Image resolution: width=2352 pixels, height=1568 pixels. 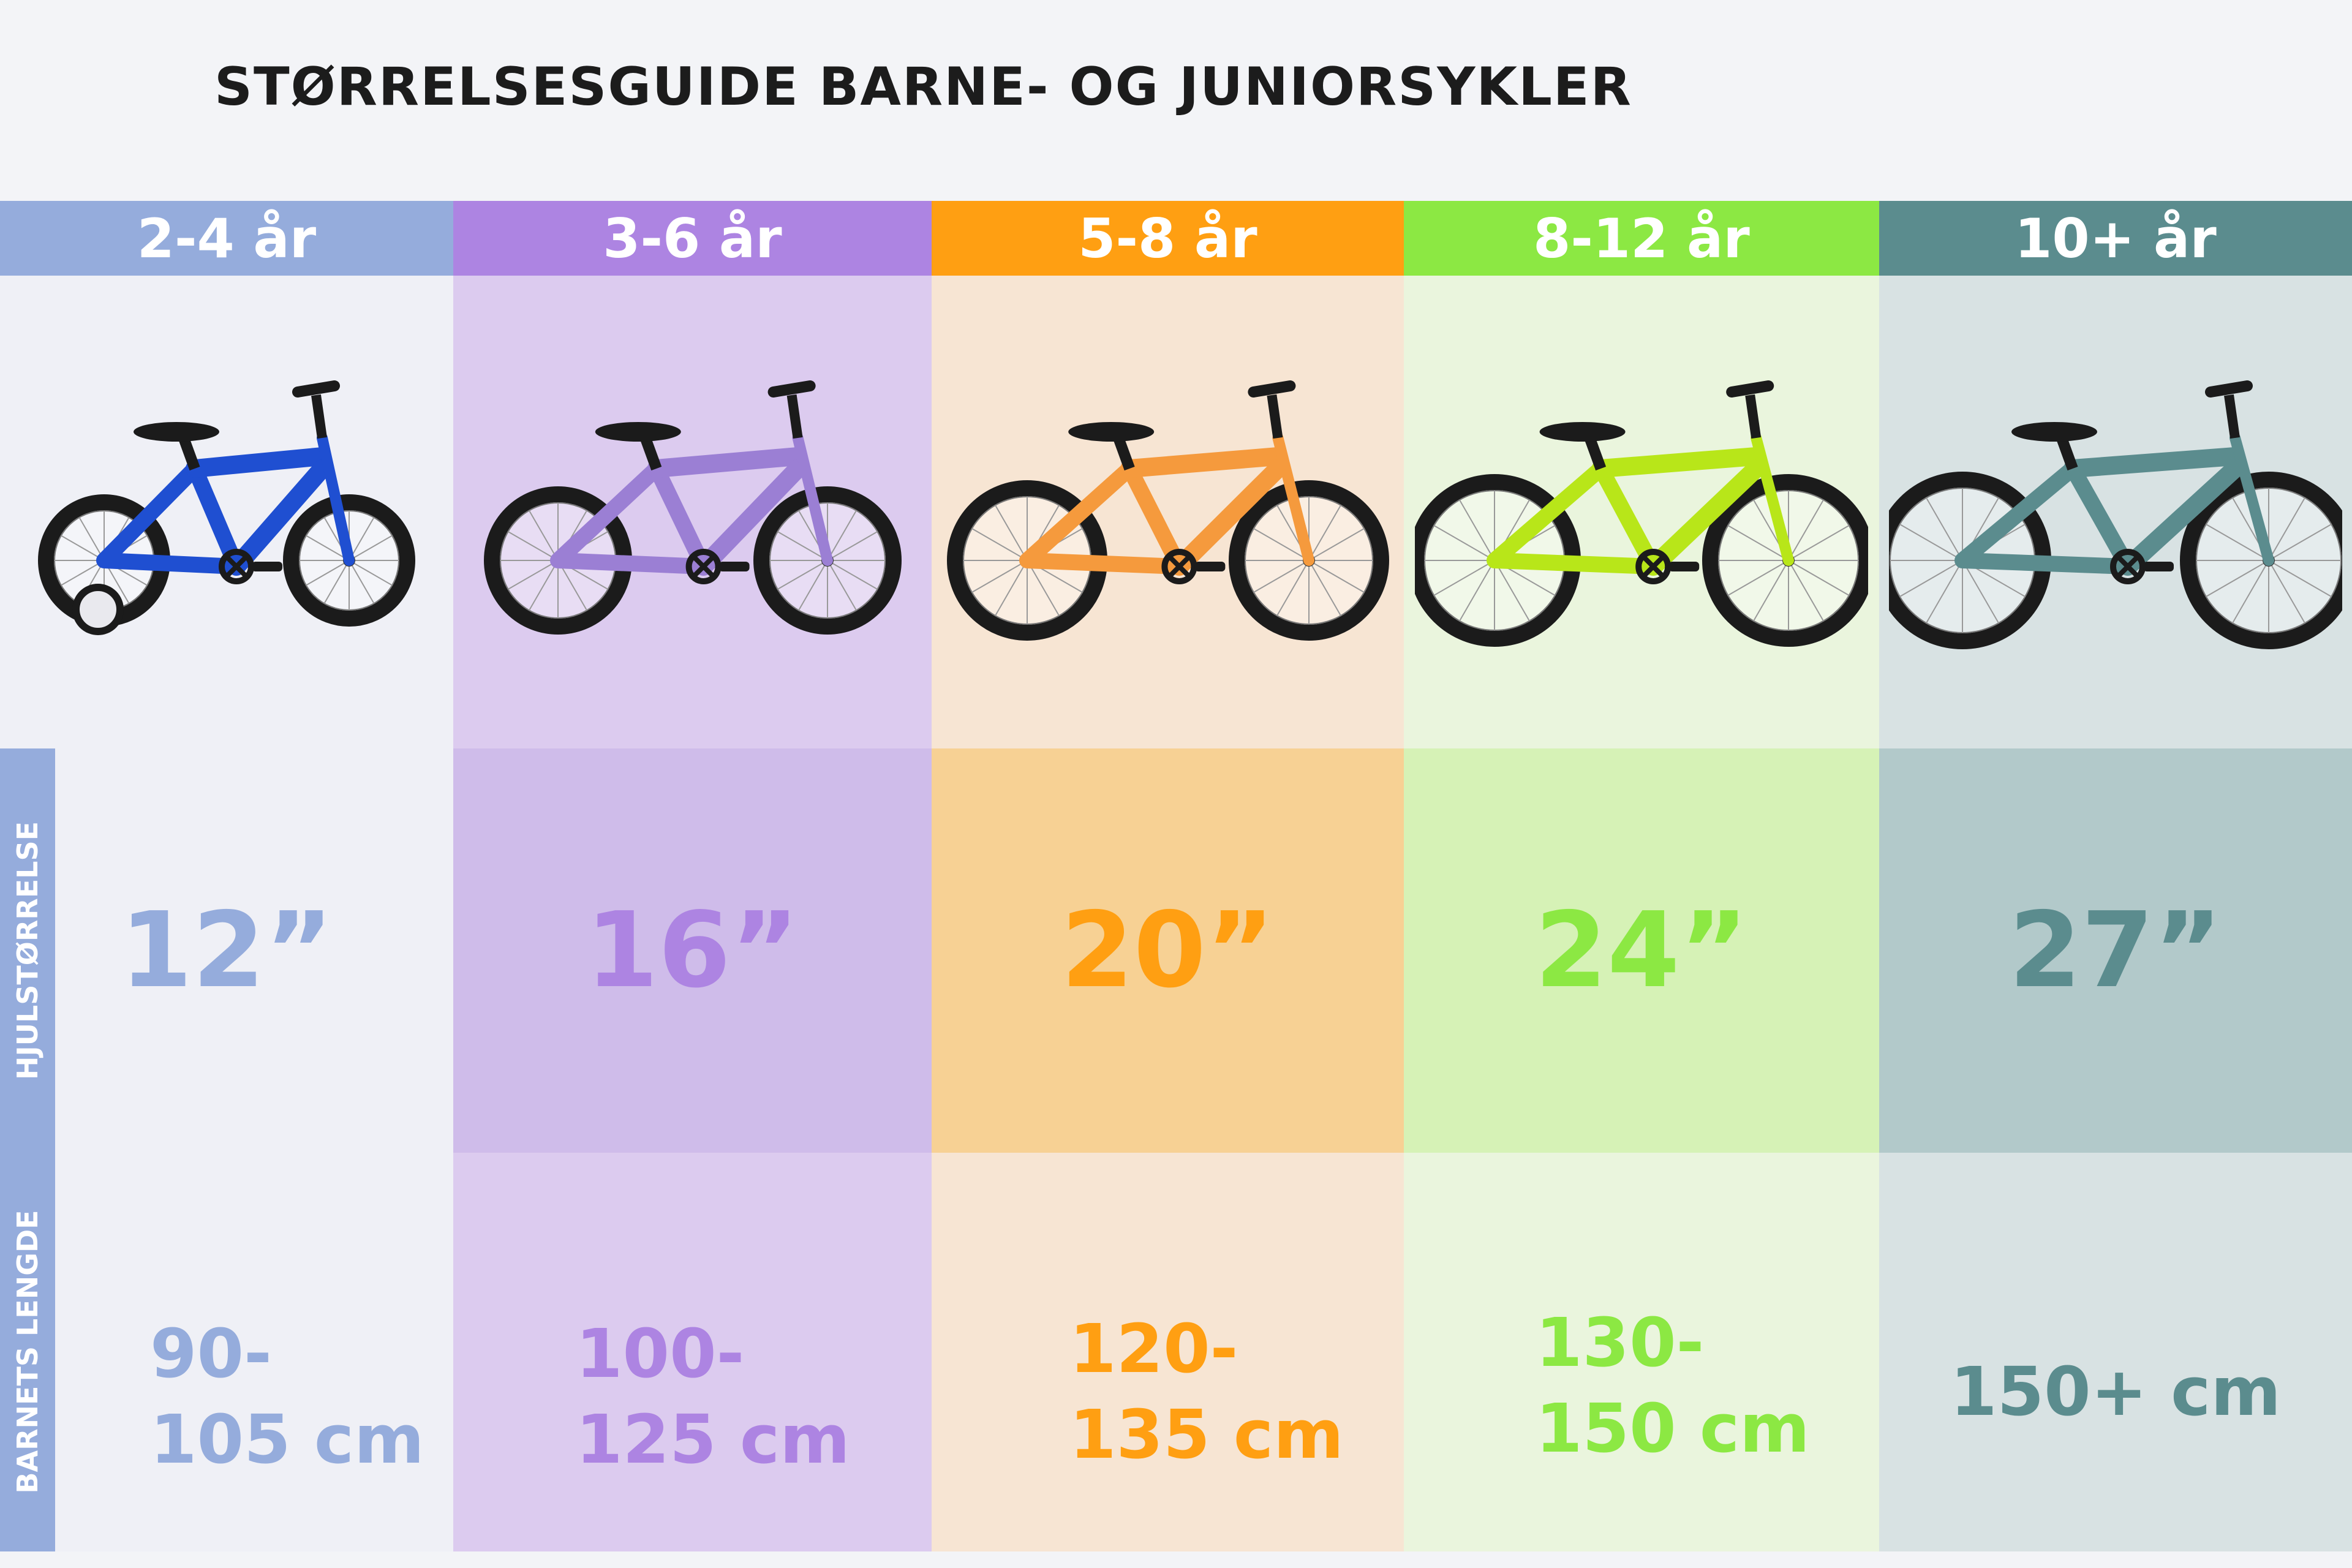 I want to click on training-wheel, so click(x=98, y=609).